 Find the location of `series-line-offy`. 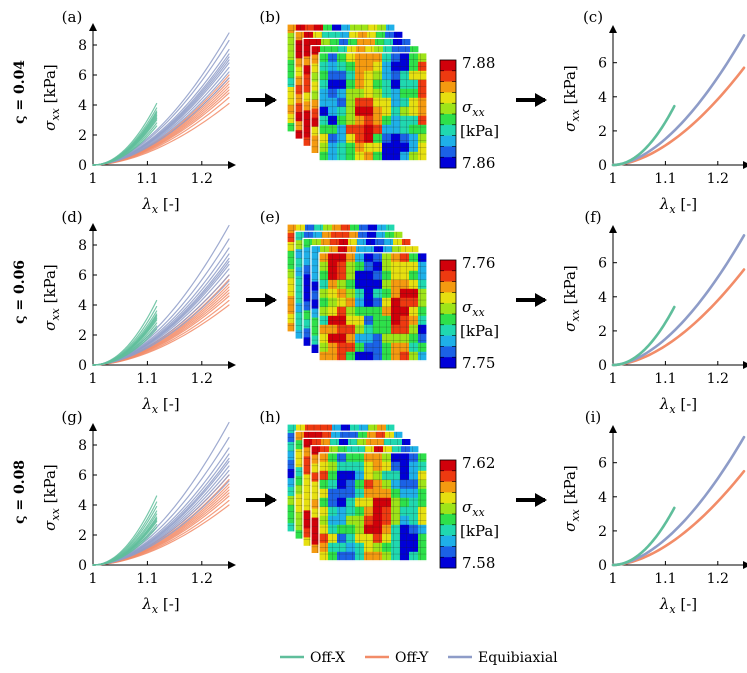

series-line-offy is located at coordinates (678, 317).